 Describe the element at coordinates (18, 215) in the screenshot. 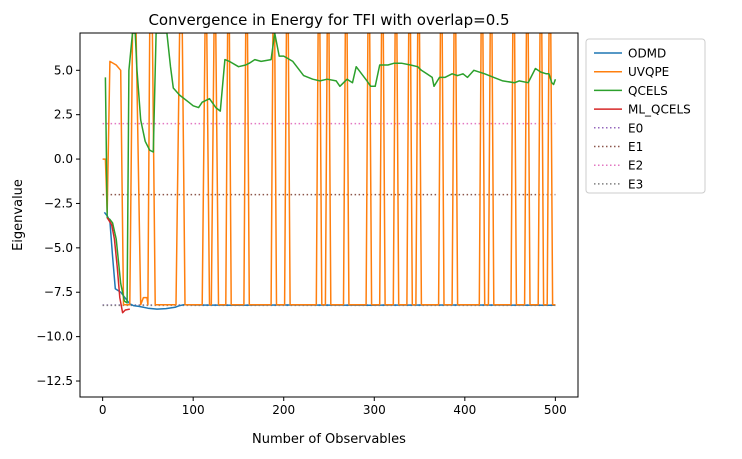

I see `y-axis-label: Eigenvalue` at that location.